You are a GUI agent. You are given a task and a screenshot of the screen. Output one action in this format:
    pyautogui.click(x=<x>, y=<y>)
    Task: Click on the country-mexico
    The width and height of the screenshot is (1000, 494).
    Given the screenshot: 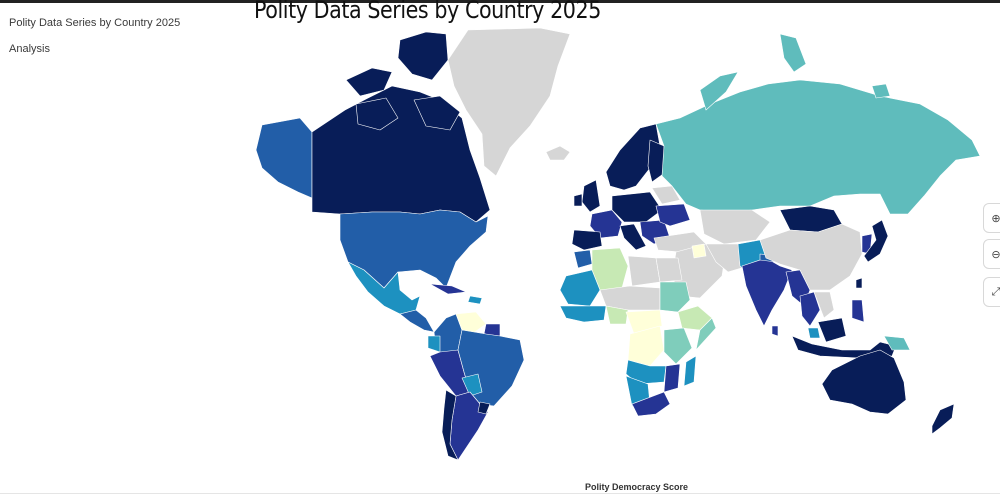 What is the action you would take?
    pyautogui.click(x=384, y=288)
    